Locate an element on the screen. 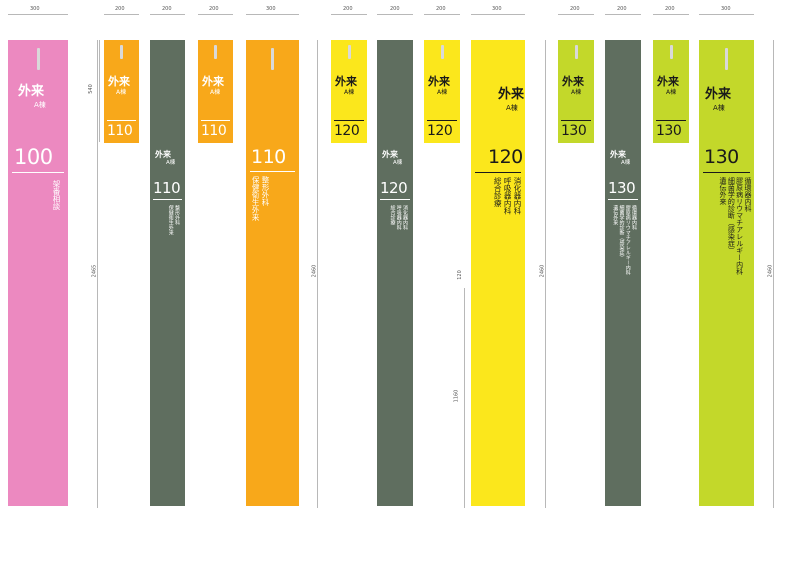 The height and width of the screenshot is (567, 800). sign-panel-120-gray: 外来 A棟 120 消化器内科 呼吸器内科 総合診療 is located at coordinates (395, 273).